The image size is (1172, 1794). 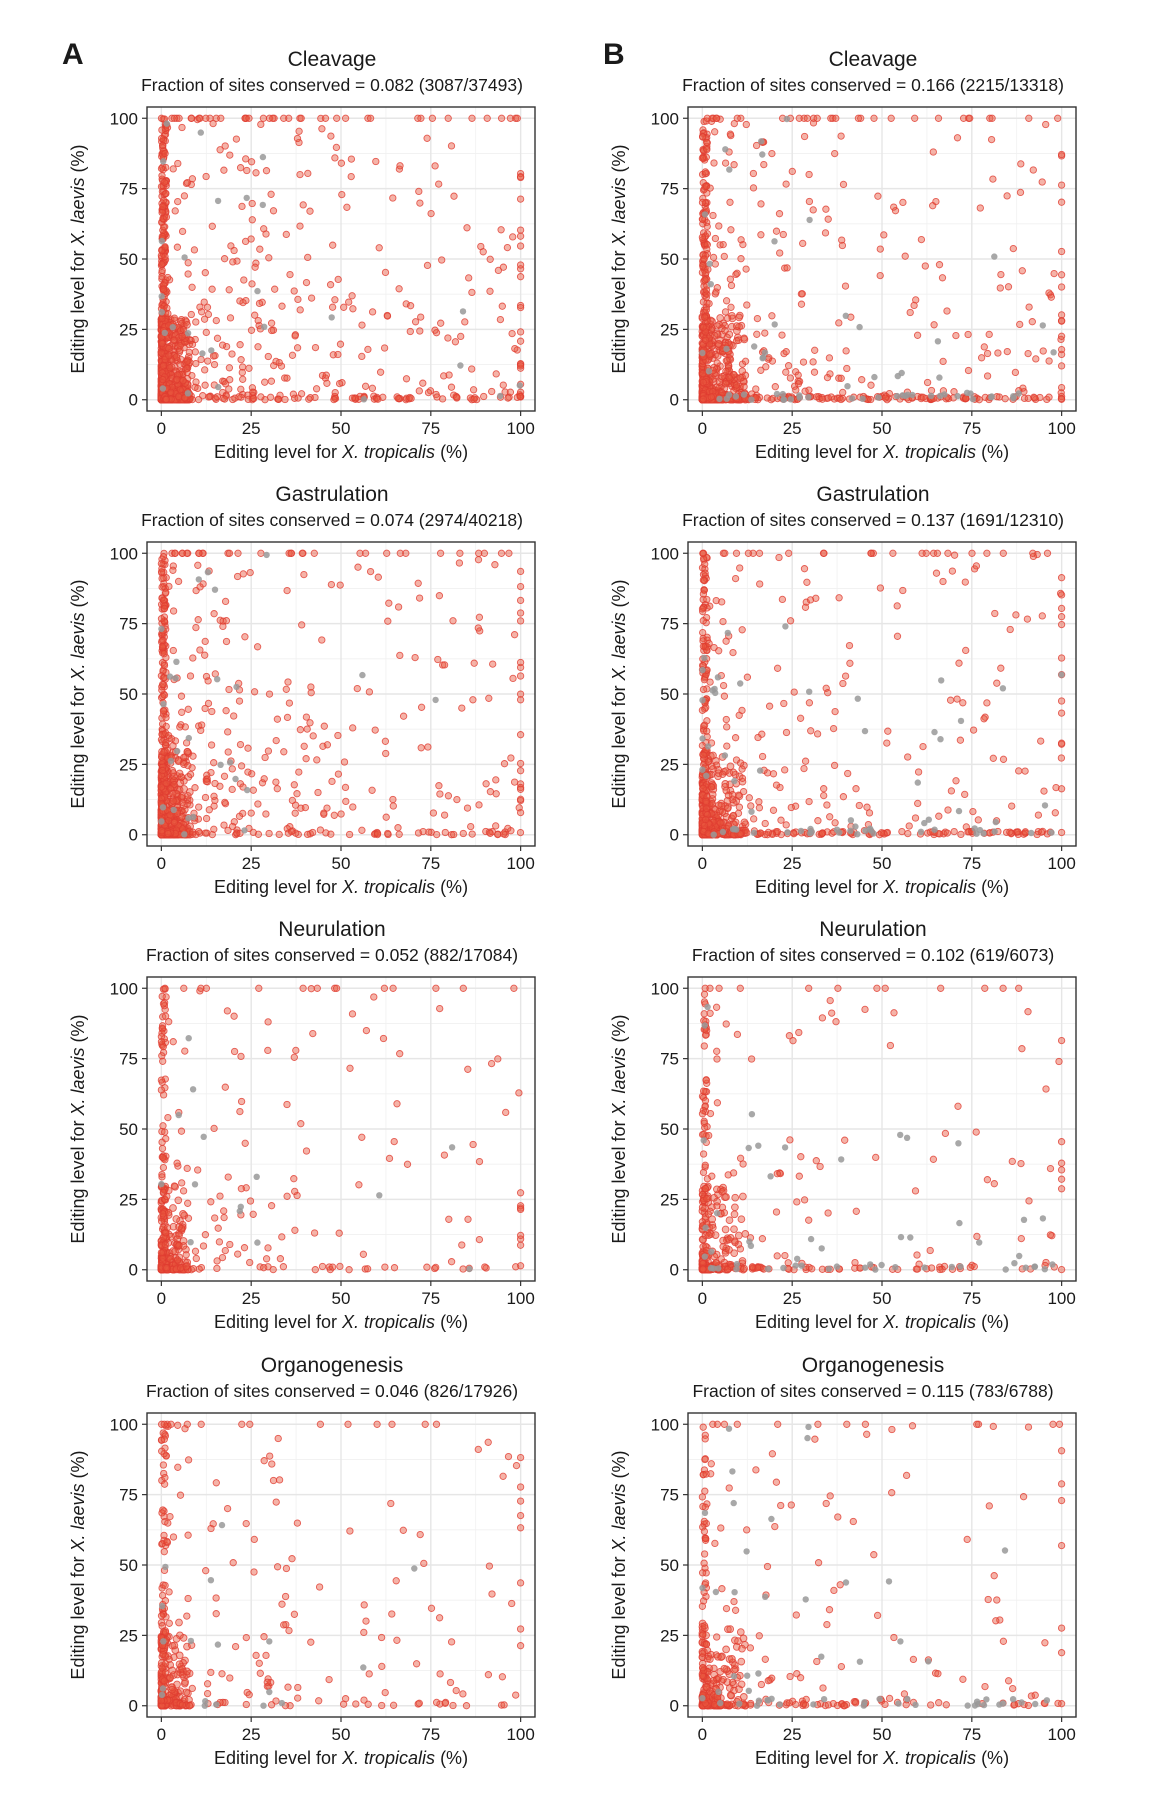 What do you see at coordinates (128, 329) in the screenshot?
I see `y-tick-label: 25` at bounding box center [128, 329].